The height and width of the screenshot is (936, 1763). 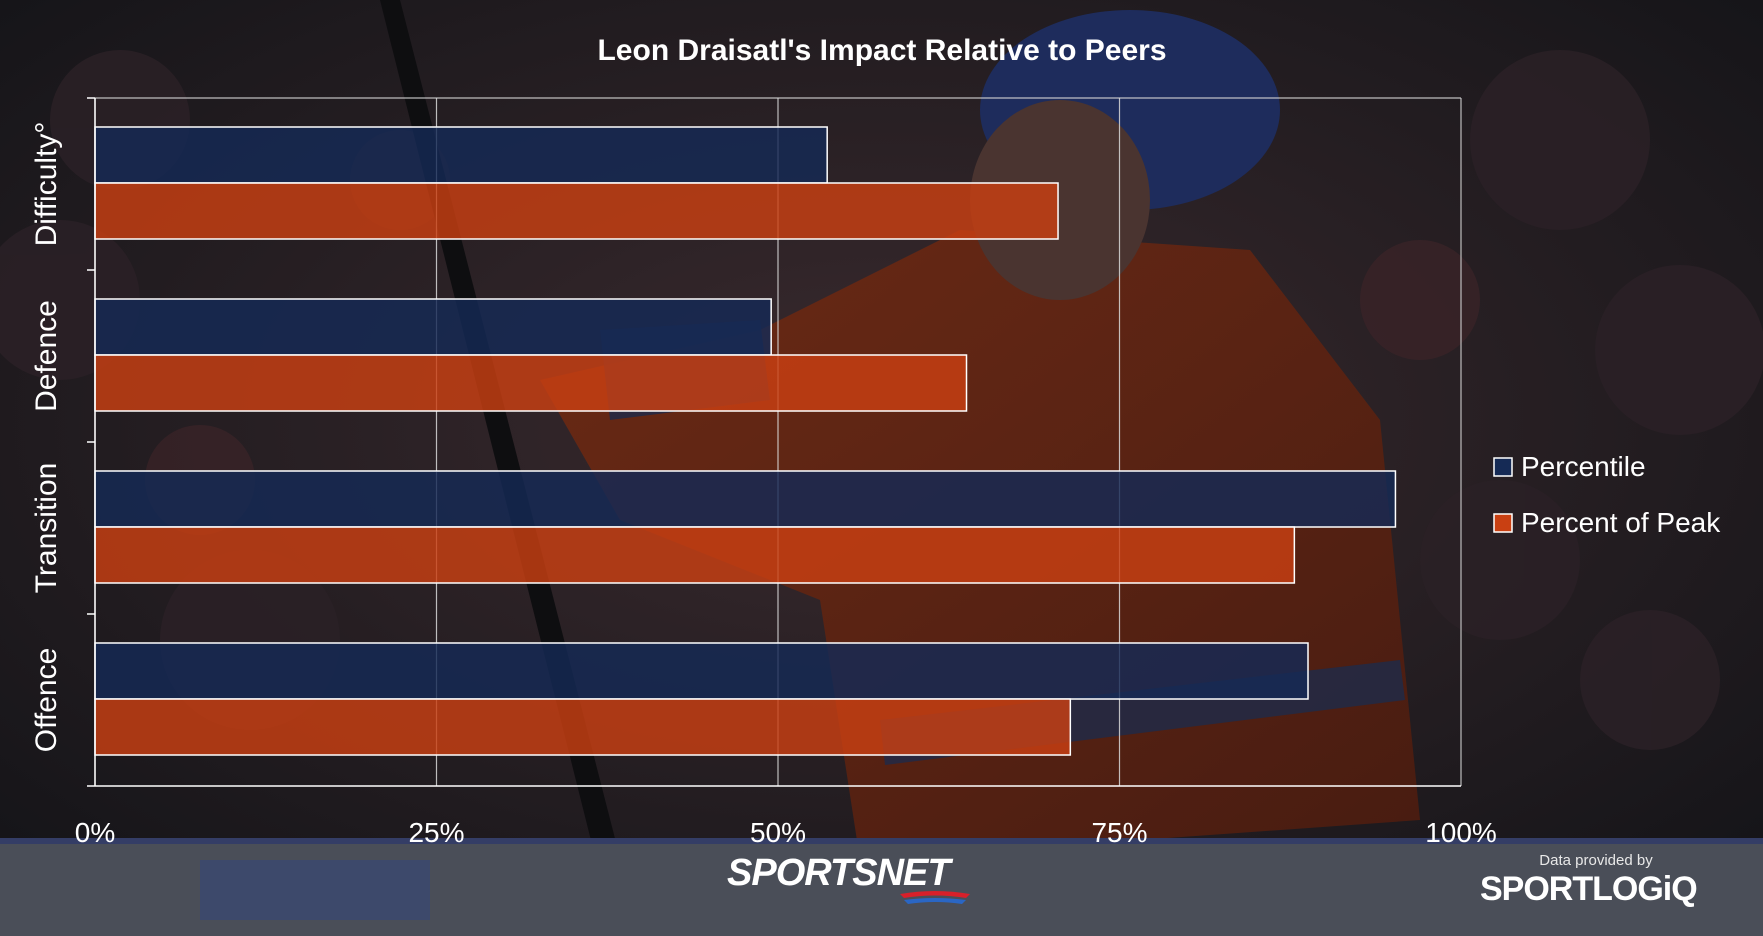 I want to click on x-tick-label: 75%, so click(x=1119, y=832).